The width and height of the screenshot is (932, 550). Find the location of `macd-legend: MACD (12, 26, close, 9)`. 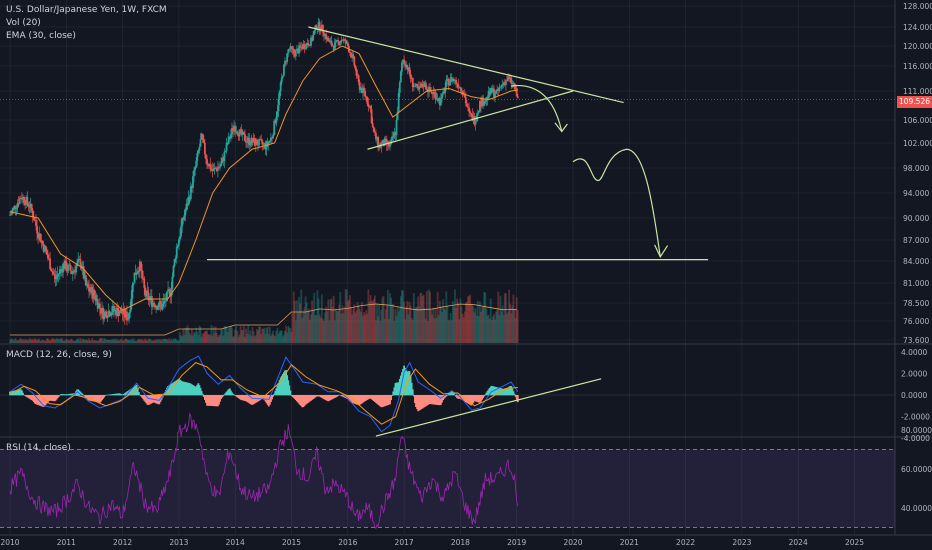

macd-legend: MACD (12, 26, close, 9) is located at coordinates (59, 355).